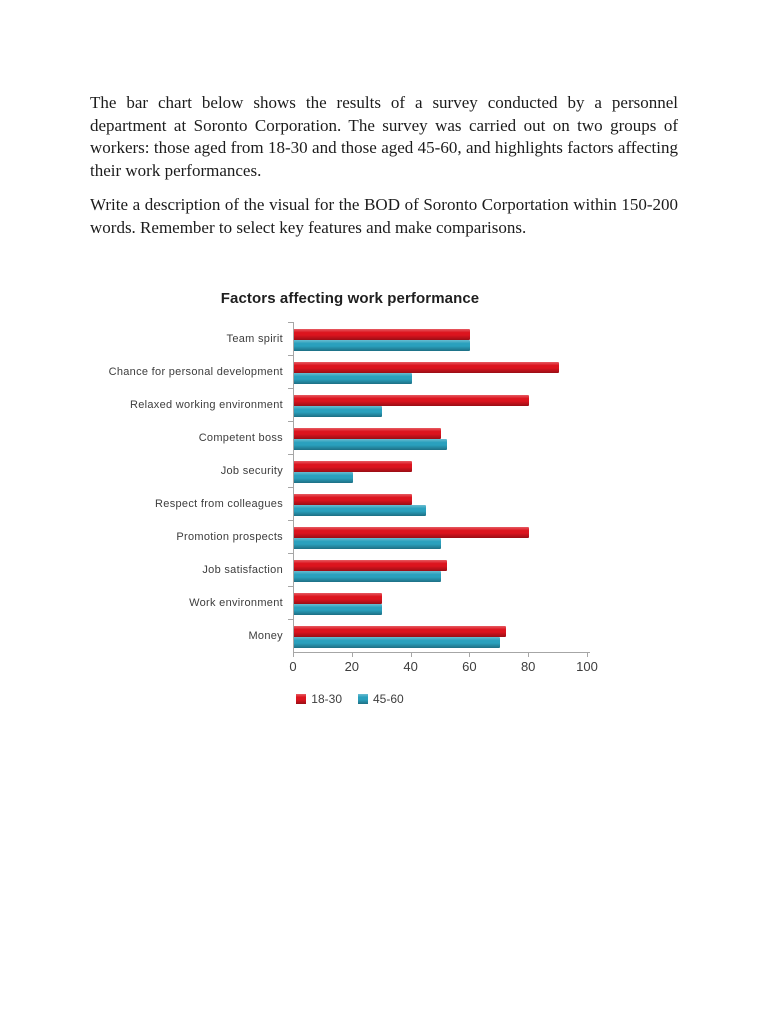 This screenshot has height=1024, width=768. I want to click on chart-row: Competent boss, so click(345, 437).